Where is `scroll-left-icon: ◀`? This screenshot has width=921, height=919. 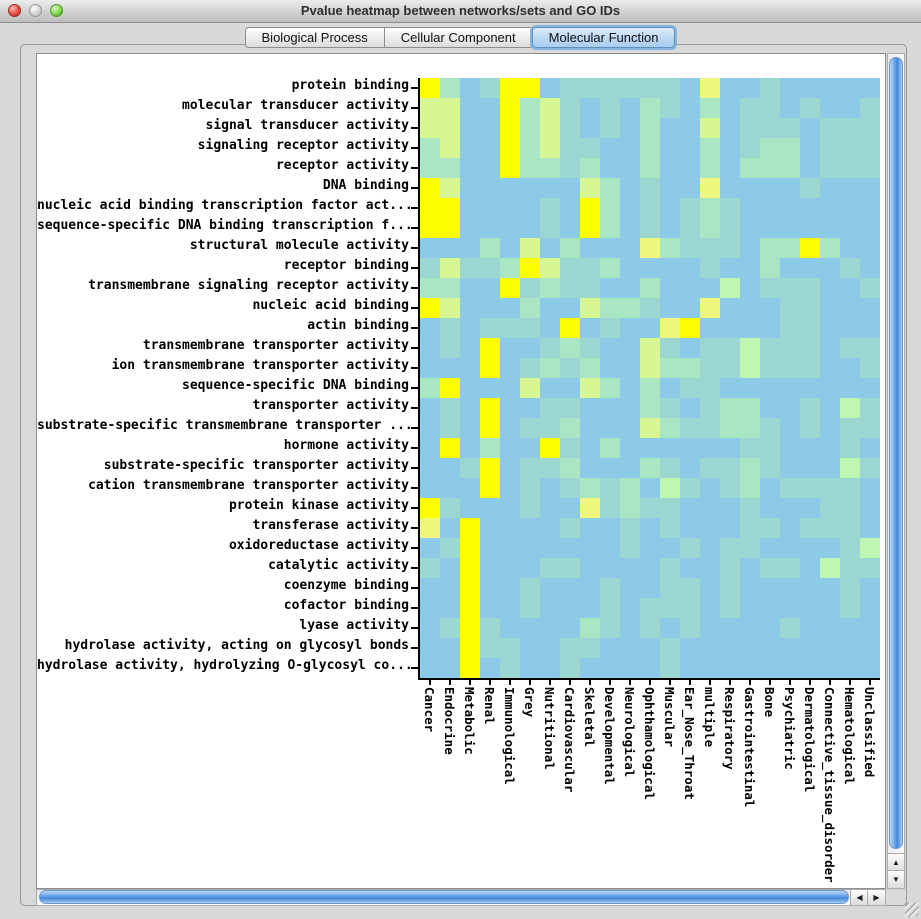
scroll-left-icon: ◀ is located at coordinates (859, 897).